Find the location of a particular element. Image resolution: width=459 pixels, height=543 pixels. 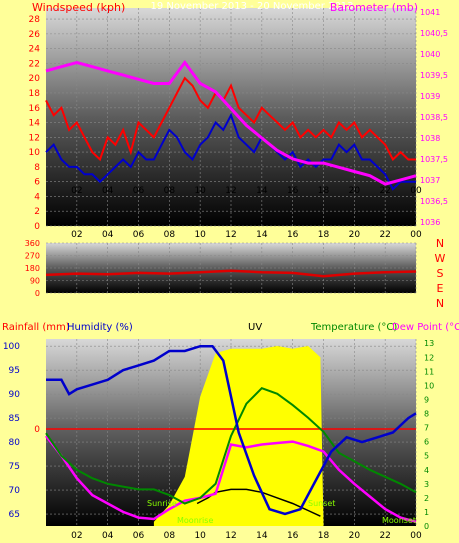

chart1-right-tick-1038,5: 1038,5 is located at coordinates (434, 117).